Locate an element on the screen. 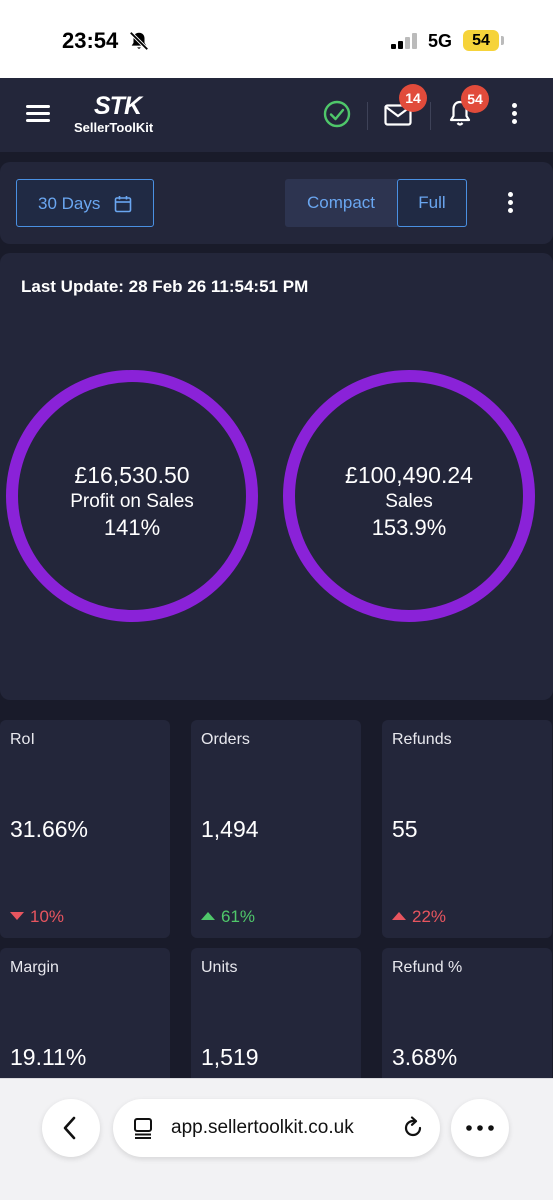 This screenshot has height=1200, width=553. metric-tile-roi: RoI 31.66% 10% is located at coordinates (85, 829).